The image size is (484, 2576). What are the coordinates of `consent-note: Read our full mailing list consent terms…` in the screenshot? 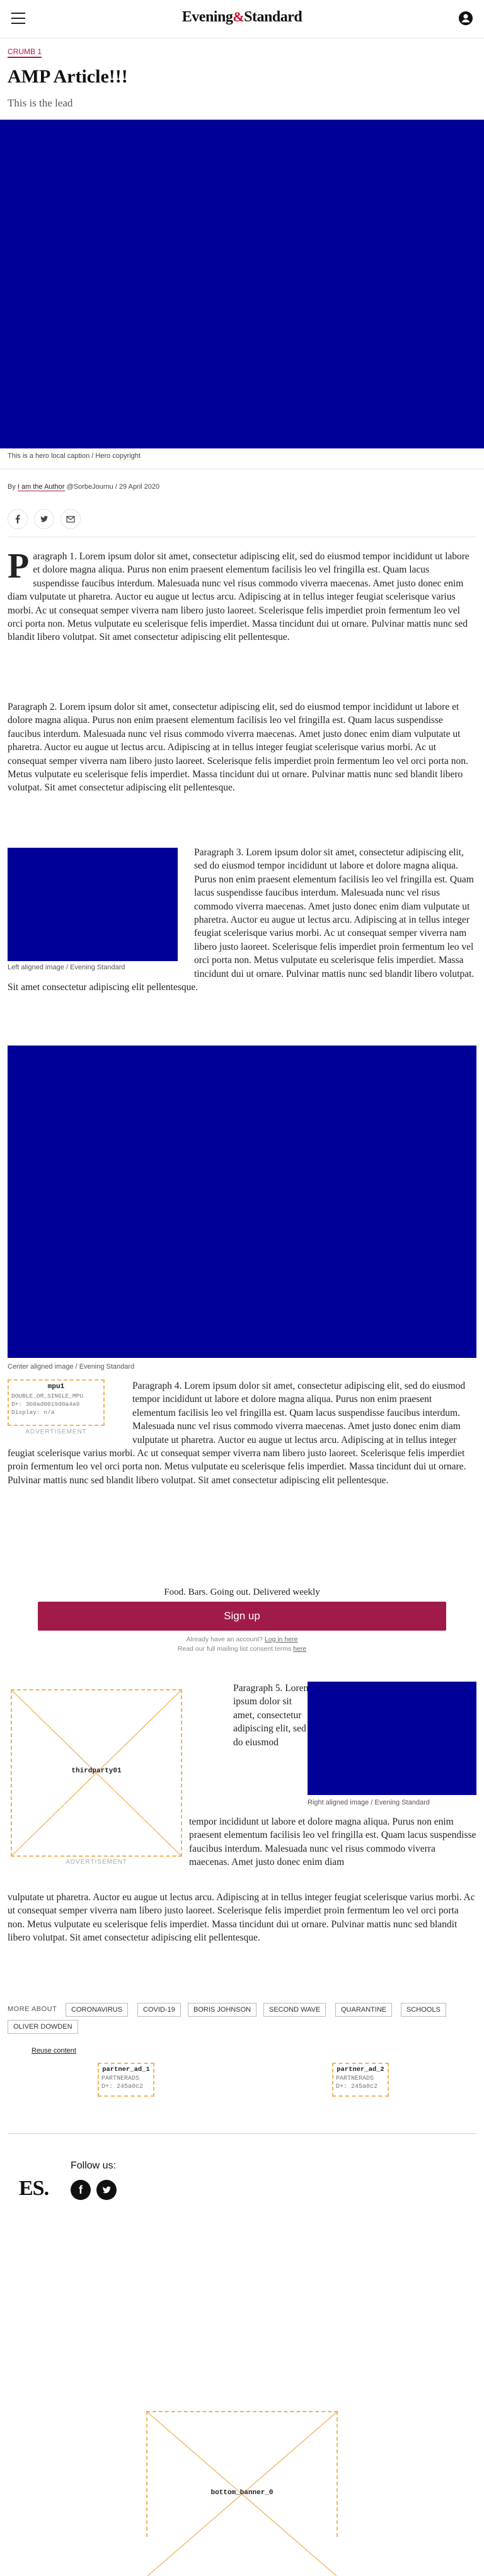 It's located at (242, 1649).